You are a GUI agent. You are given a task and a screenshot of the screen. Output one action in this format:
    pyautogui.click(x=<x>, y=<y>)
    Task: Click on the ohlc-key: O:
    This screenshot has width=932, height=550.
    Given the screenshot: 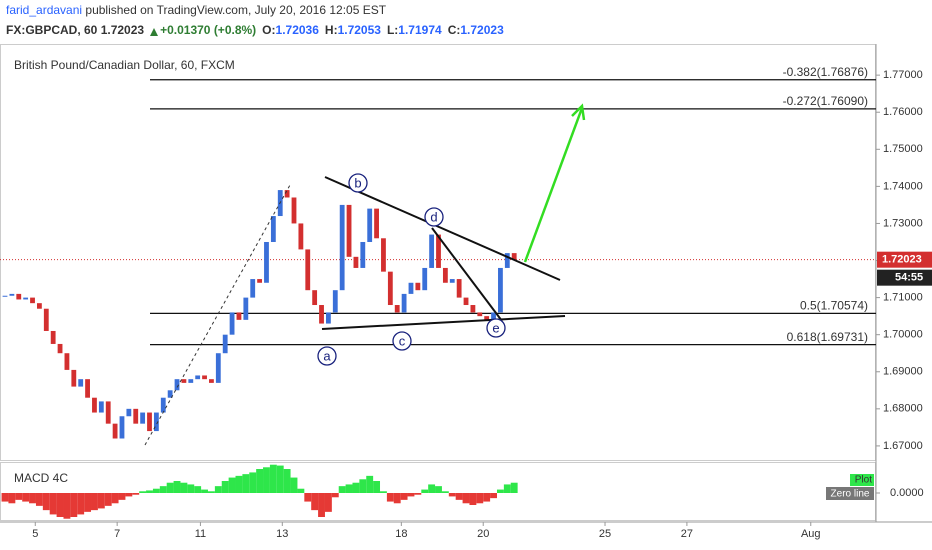 What is the action you would take?
    pyautogui.click(x=268, y=30)
    